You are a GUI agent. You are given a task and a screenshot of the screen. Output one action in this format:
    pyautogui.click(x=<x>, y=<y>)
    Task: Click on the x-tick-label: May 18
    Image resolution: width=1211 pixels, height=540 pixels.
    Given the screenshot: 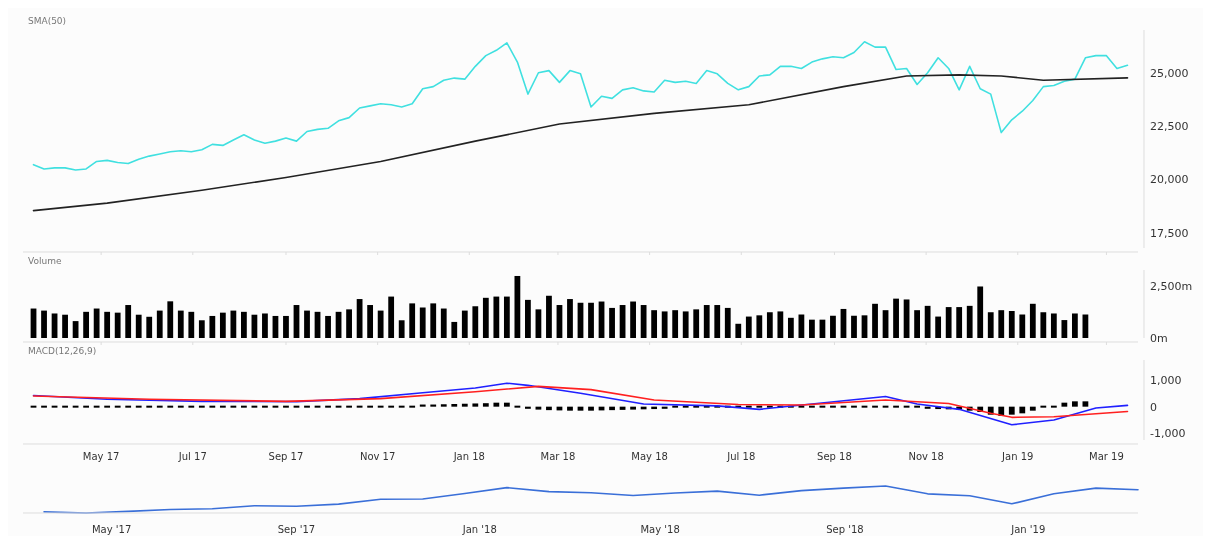 What is the action you would take?
    pyautogui.click(x=649, y=456)
    